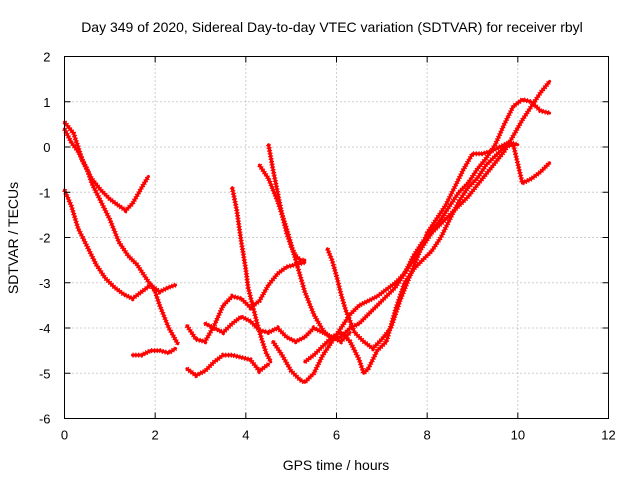 Image resolution: width=640 pixels, height=480 pixels. Describe the element at coordinates (45, 419) in the screenshot. I see `y-tick-label: -6` at that location.